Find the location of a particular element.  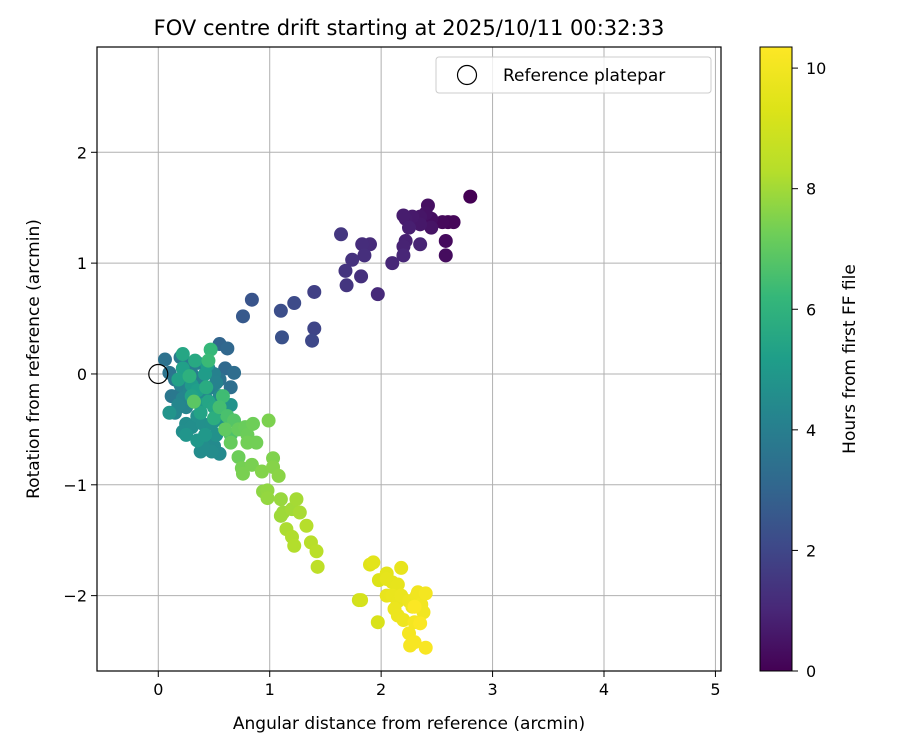

reference-platepar-marker is located at coordinates (158, 374).